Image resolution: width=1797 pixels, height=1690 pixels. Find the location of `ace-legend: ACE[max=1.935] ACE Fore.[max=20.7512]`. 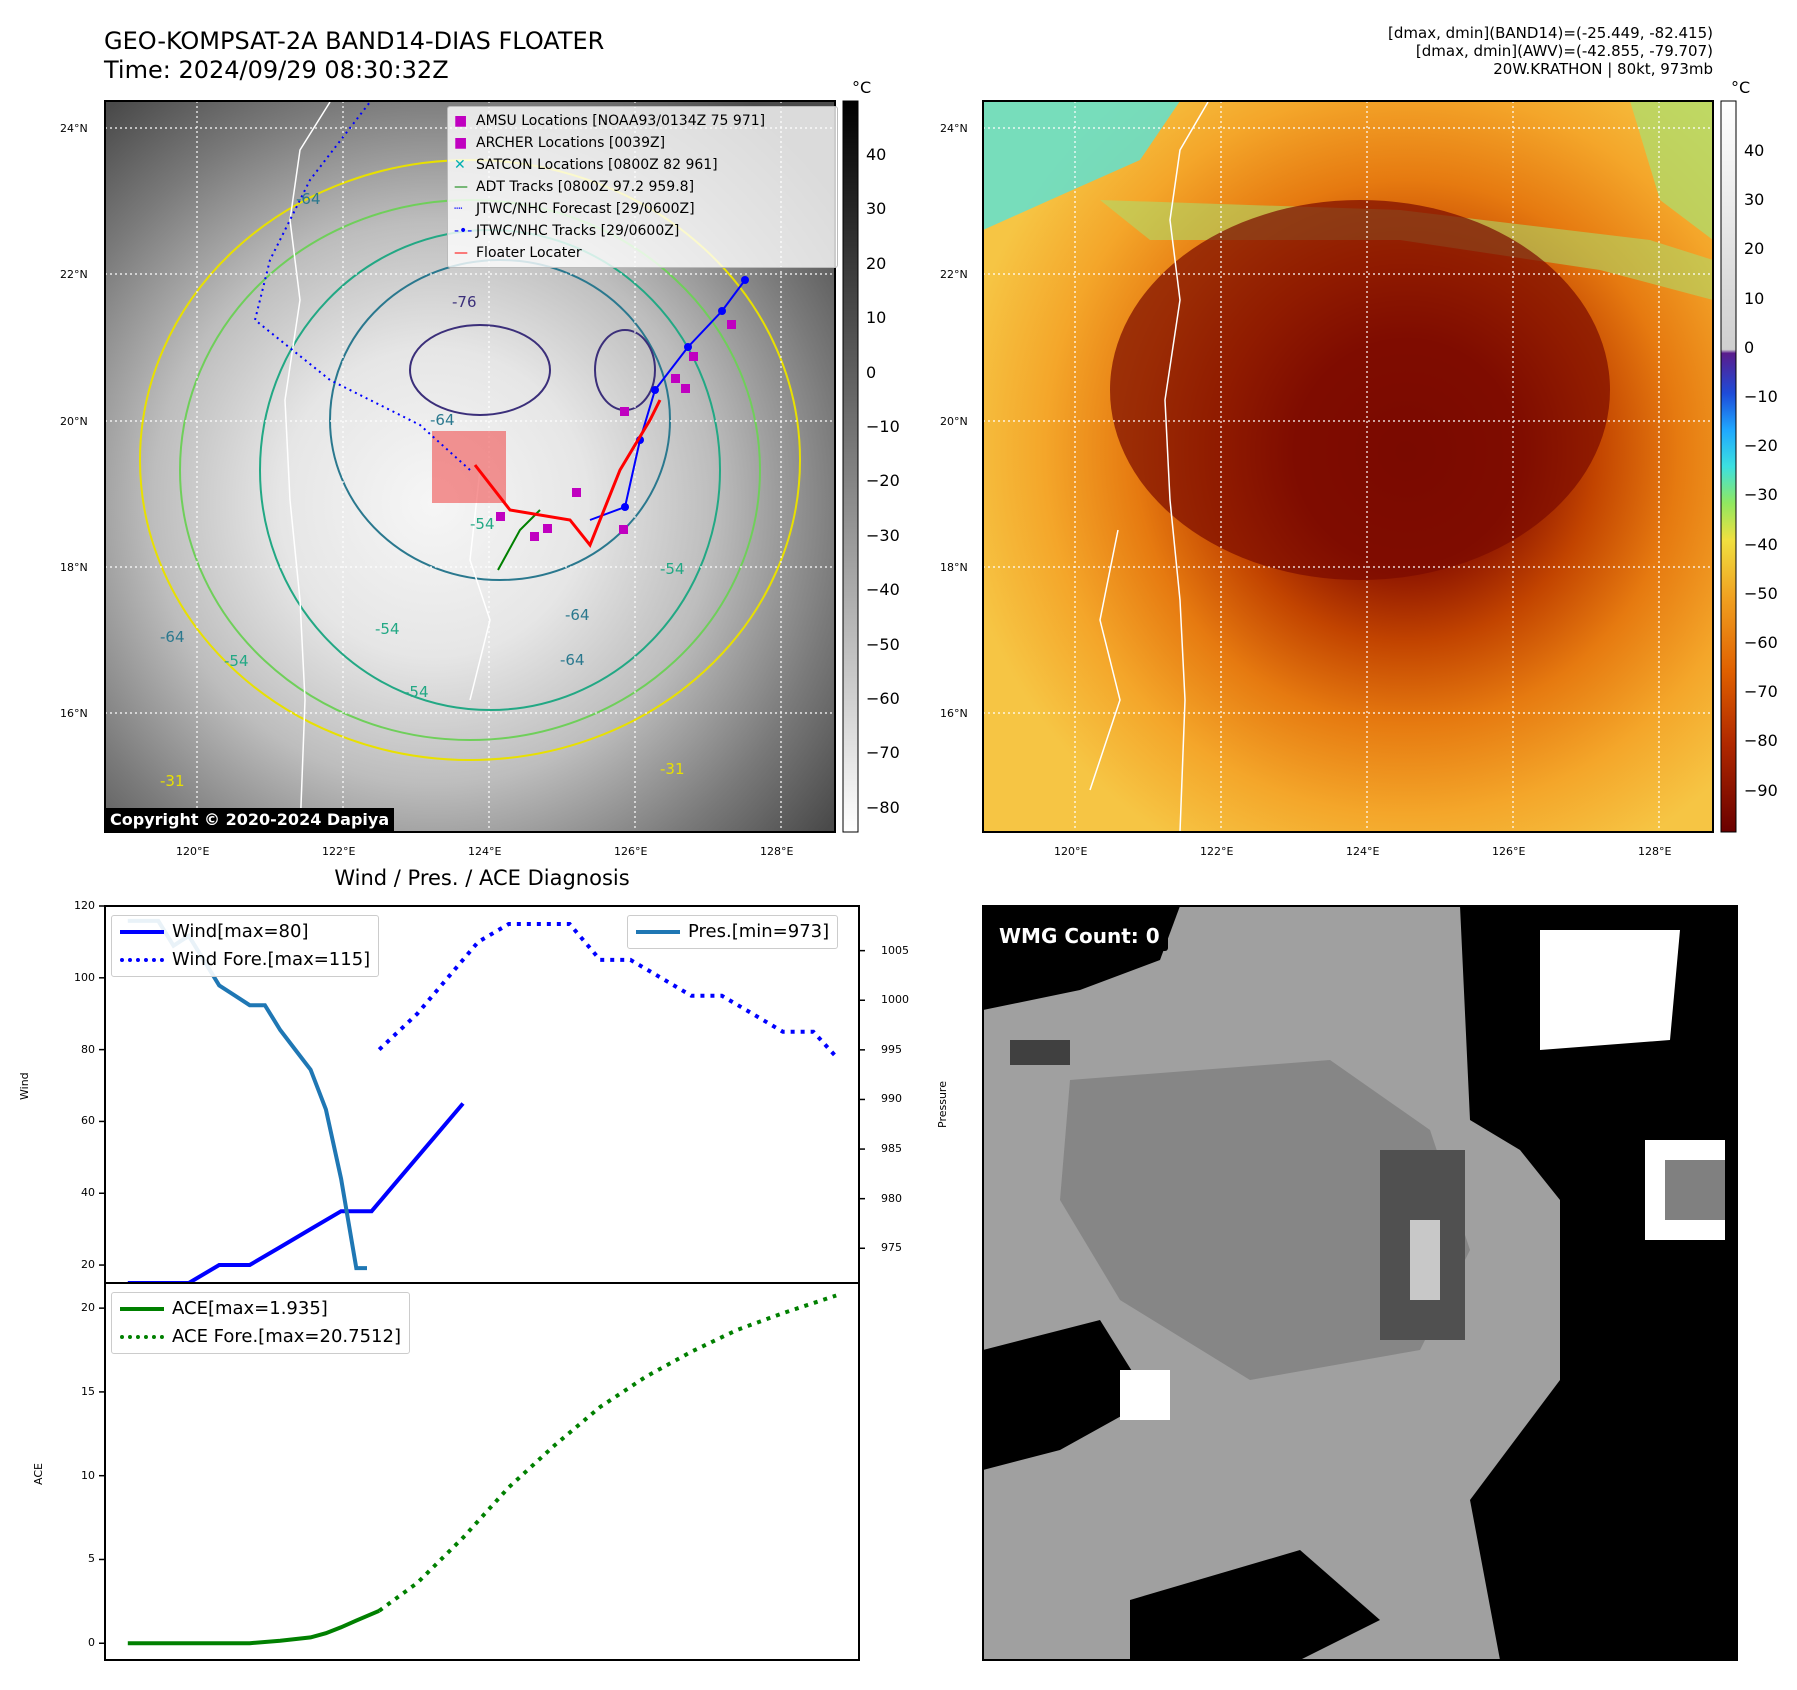

ace-legend: ACE[max=1.935] ACE Fore.[max=20.7512] is located at coordinates (260, 1323).